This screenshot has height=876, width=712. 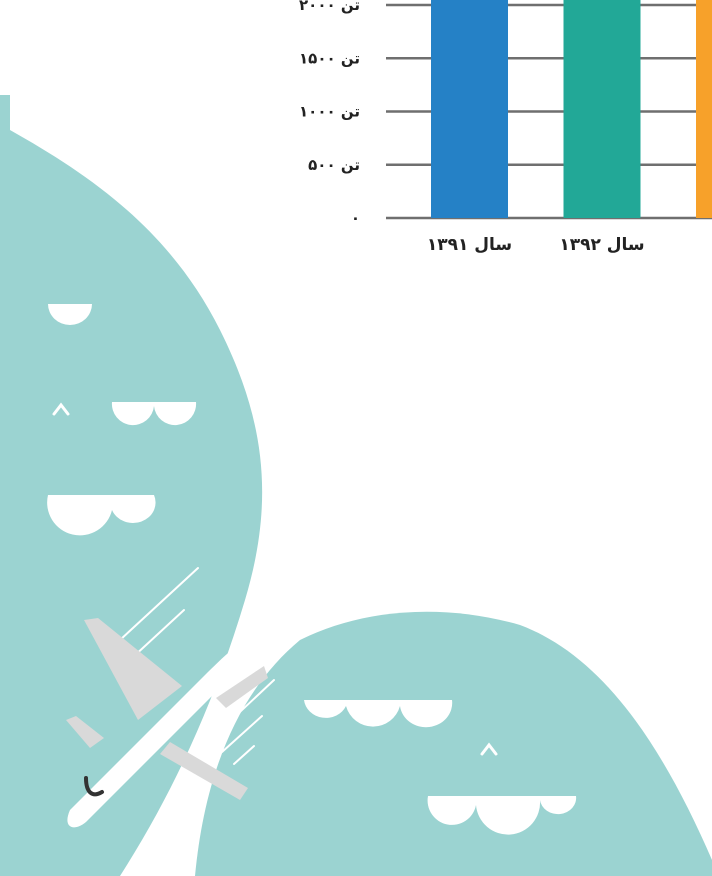 I want to click on x-tick-label: سال ۱۳۹۱, so click(x=469, y=245).